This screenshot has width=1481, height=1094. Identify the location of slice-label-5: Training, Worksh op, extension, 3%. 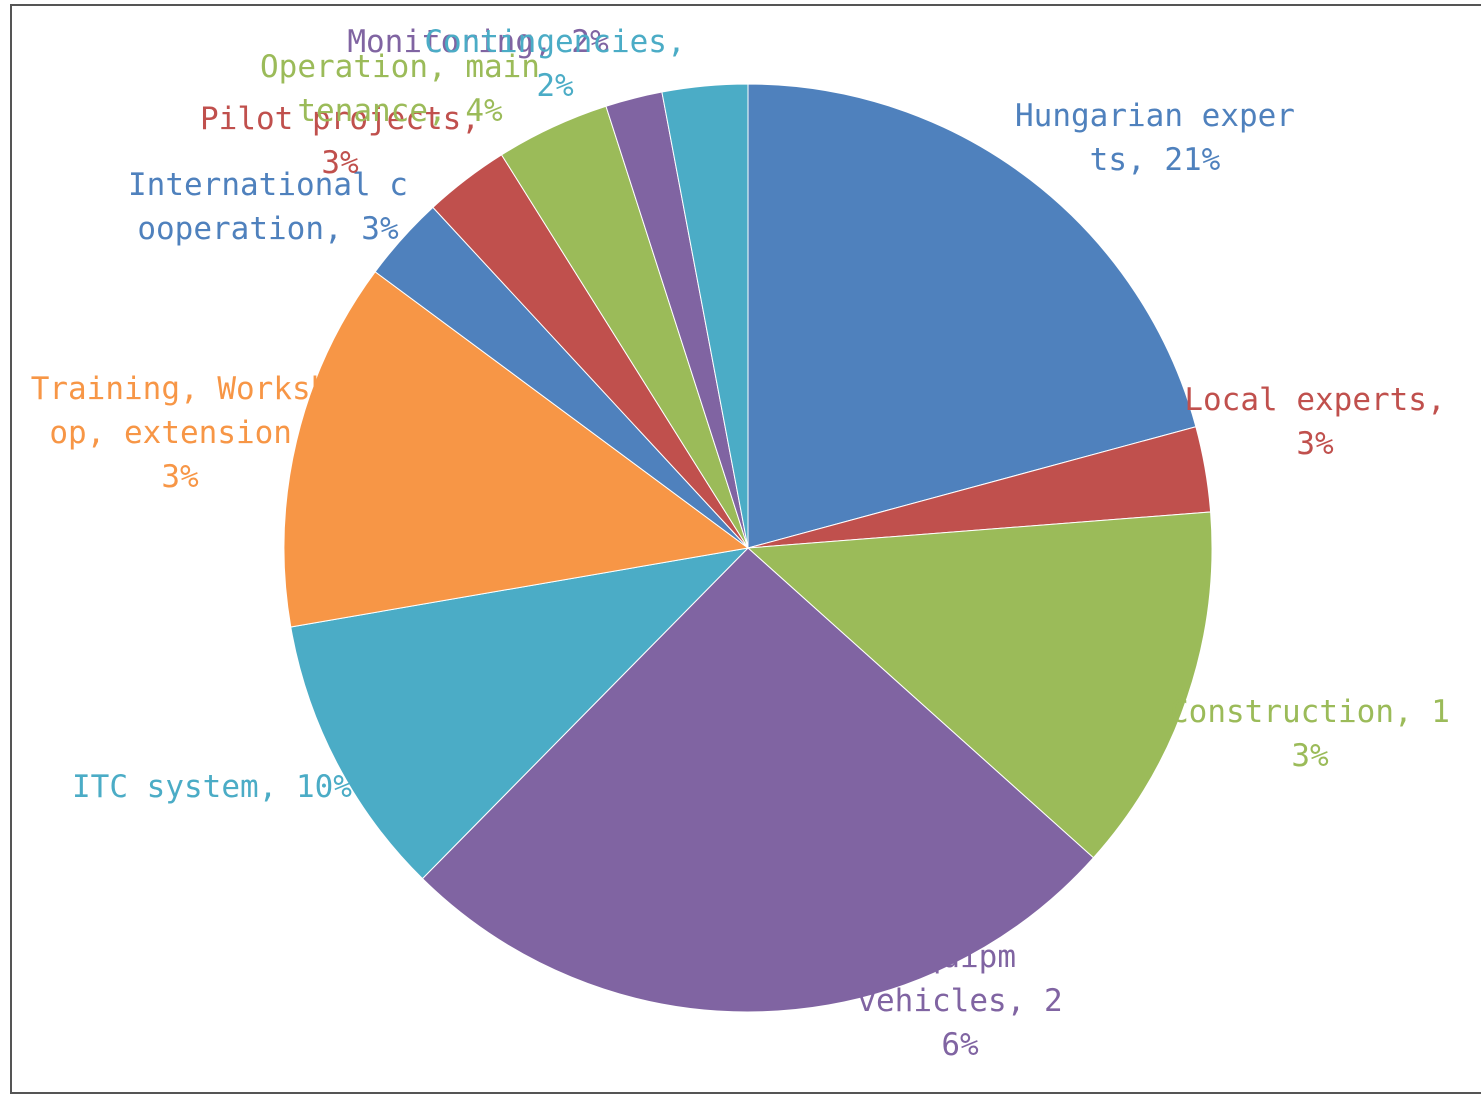
(180, 433).